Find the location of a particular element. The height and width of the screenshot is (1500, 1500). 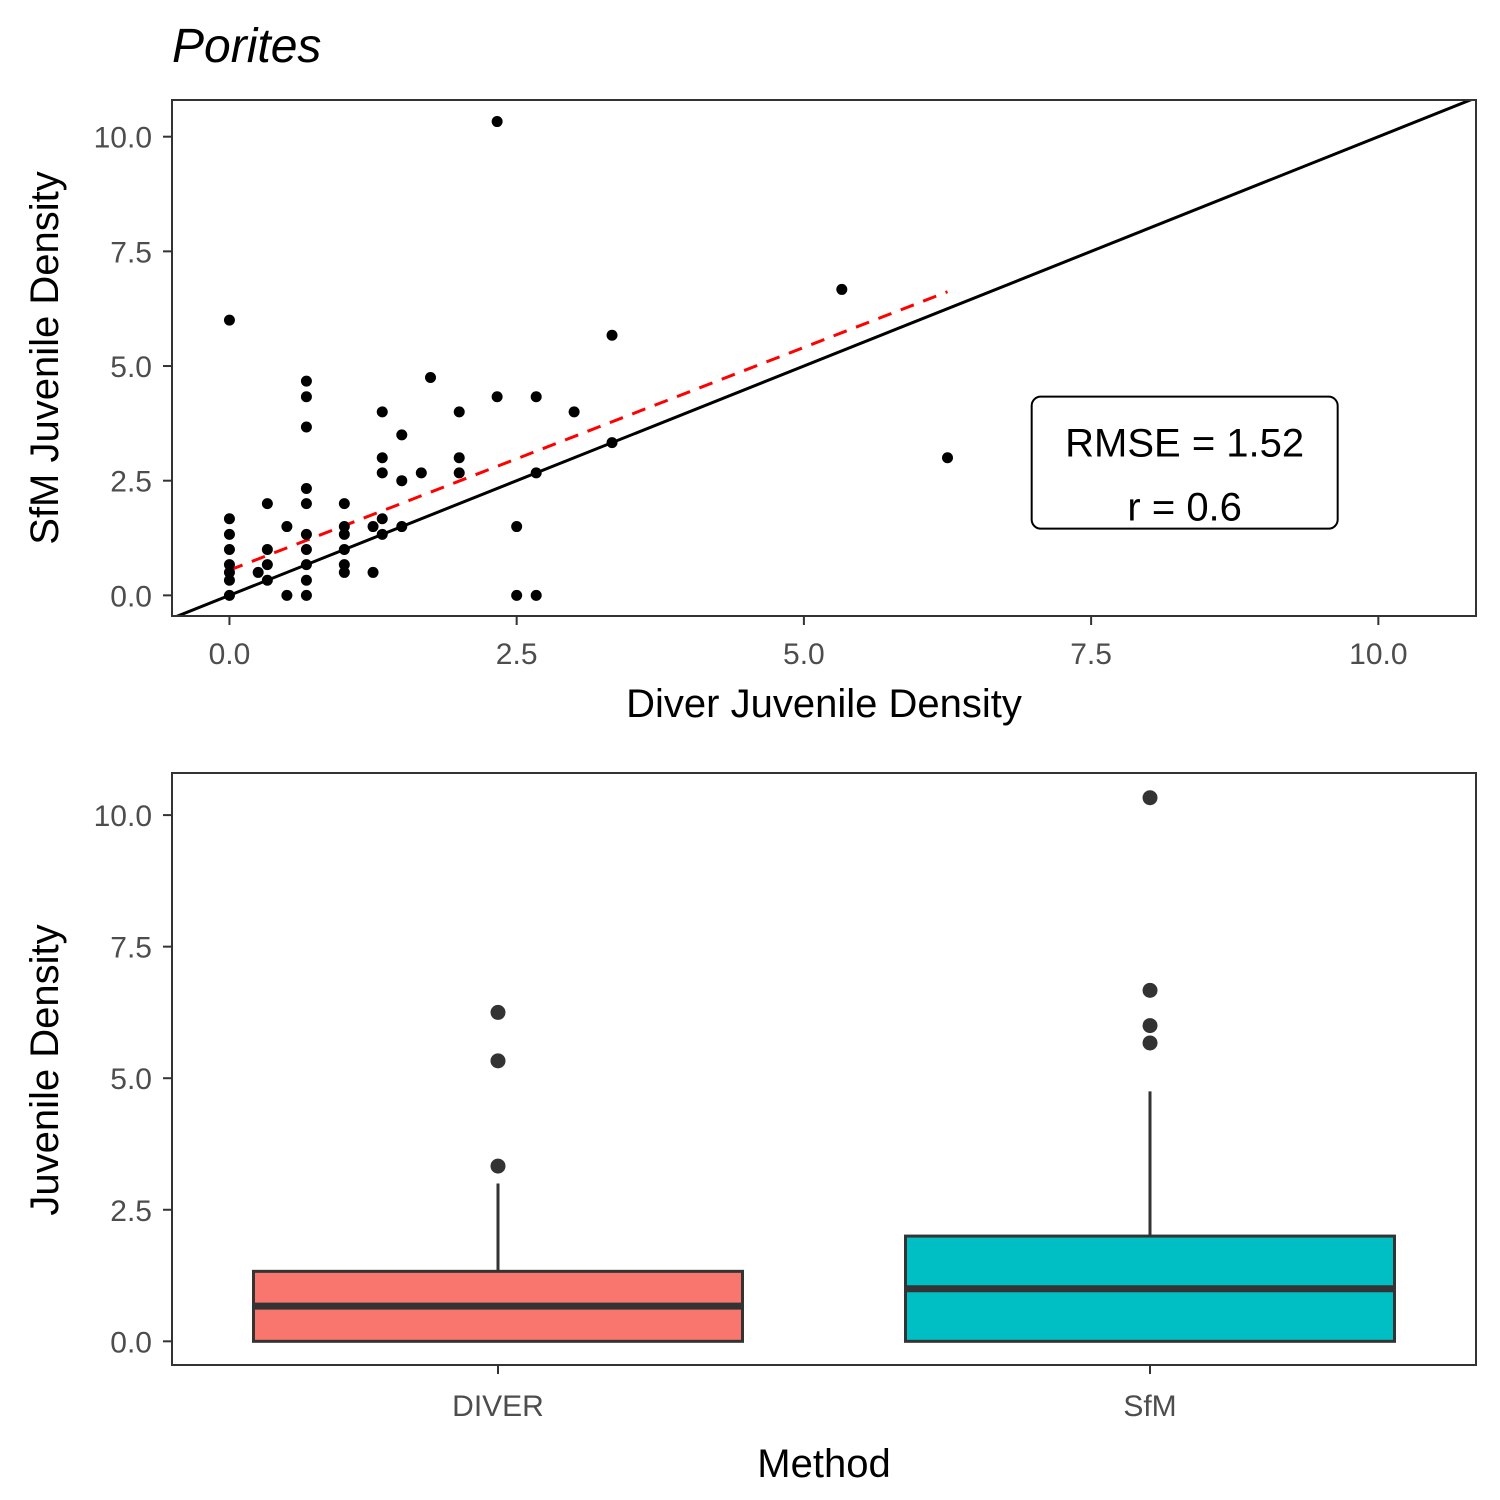

boxplot-y-axis-title: Juvenile Density is located at coordinates (45, 1069).